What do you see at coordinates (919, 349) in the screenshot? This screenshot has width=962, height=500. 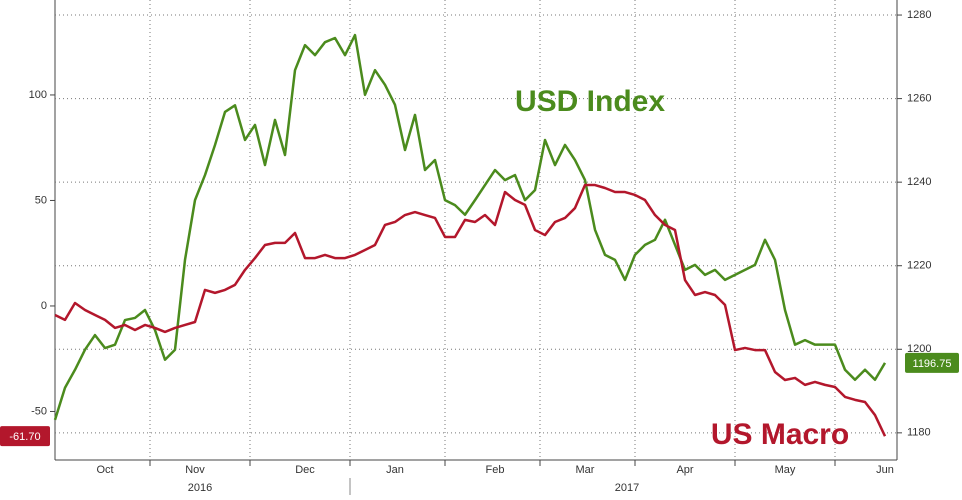 I see `y2-tick-label: 1200` at bounding box center [919, 349].